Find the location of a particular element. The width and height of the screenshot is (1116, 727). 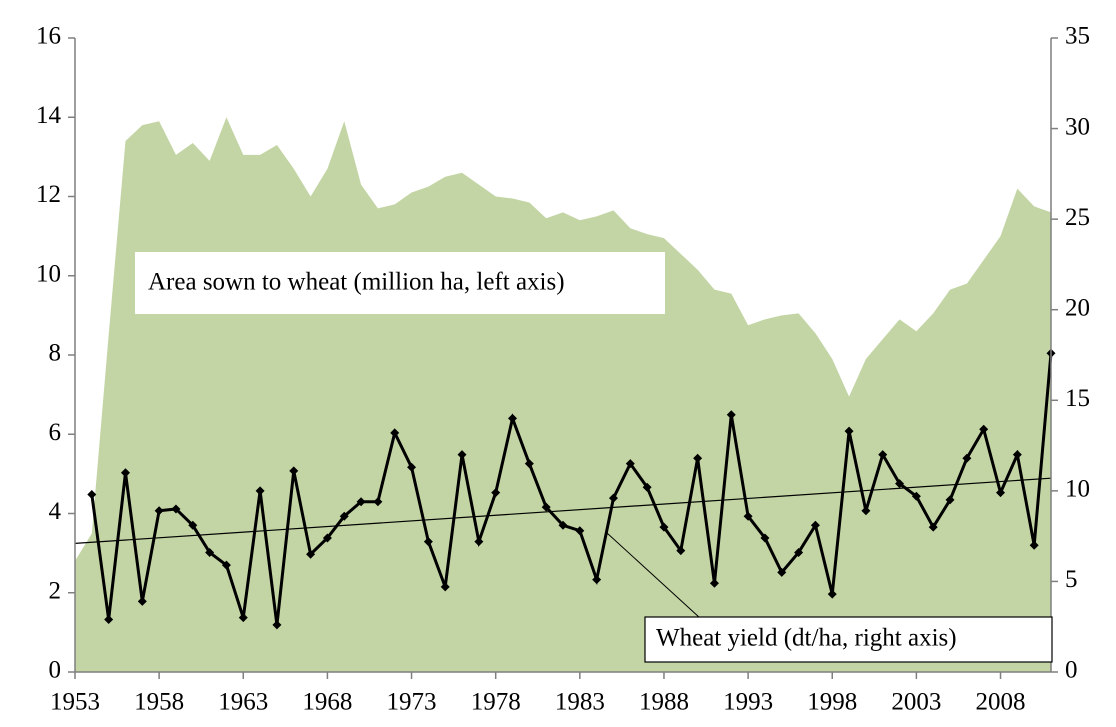

x-tick-label: 1993 is located at coordinates (748, 702).